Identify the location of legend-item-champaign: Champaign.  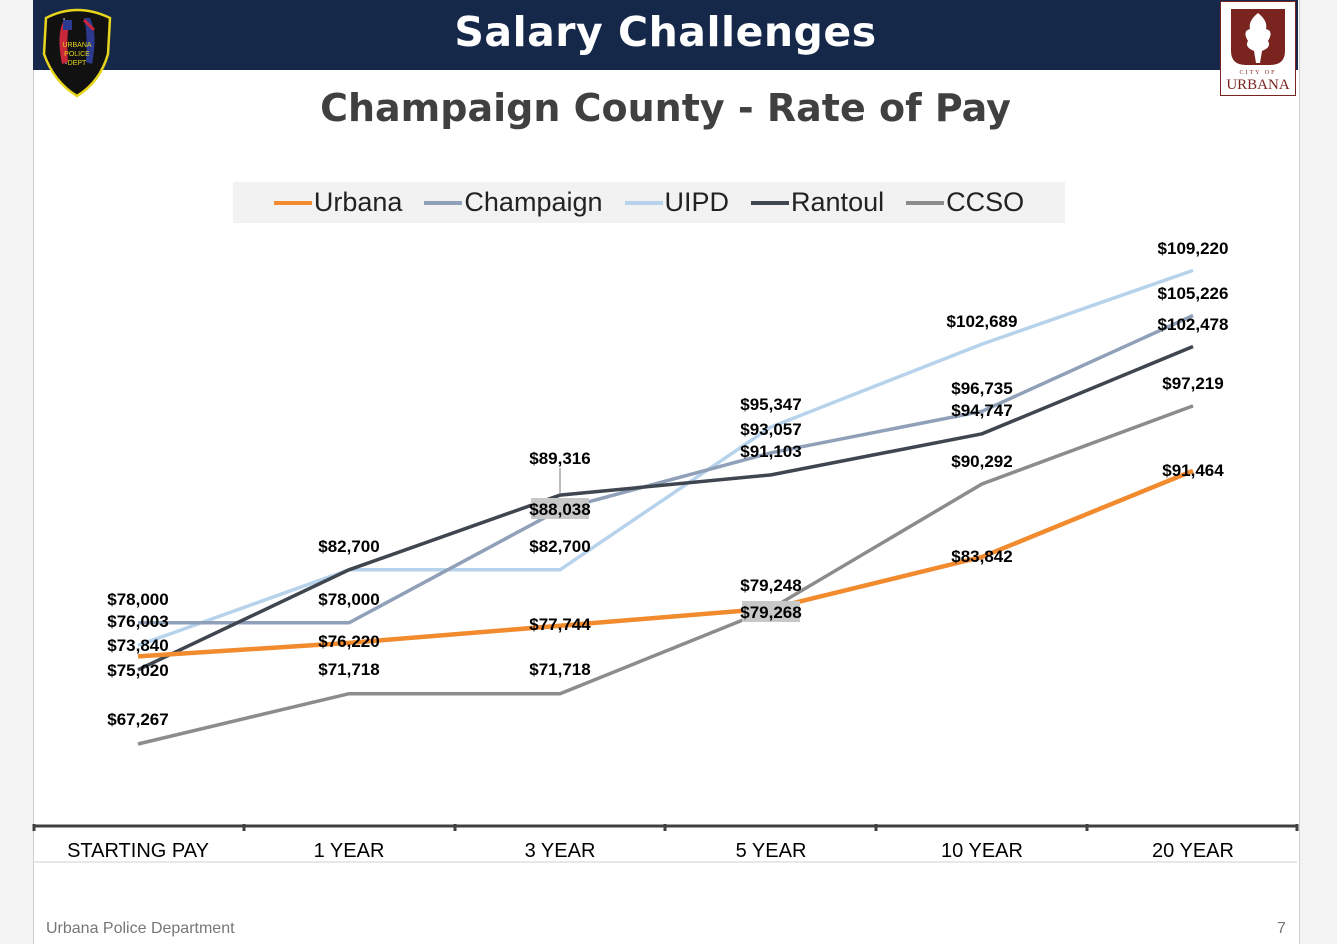
(513, 202).